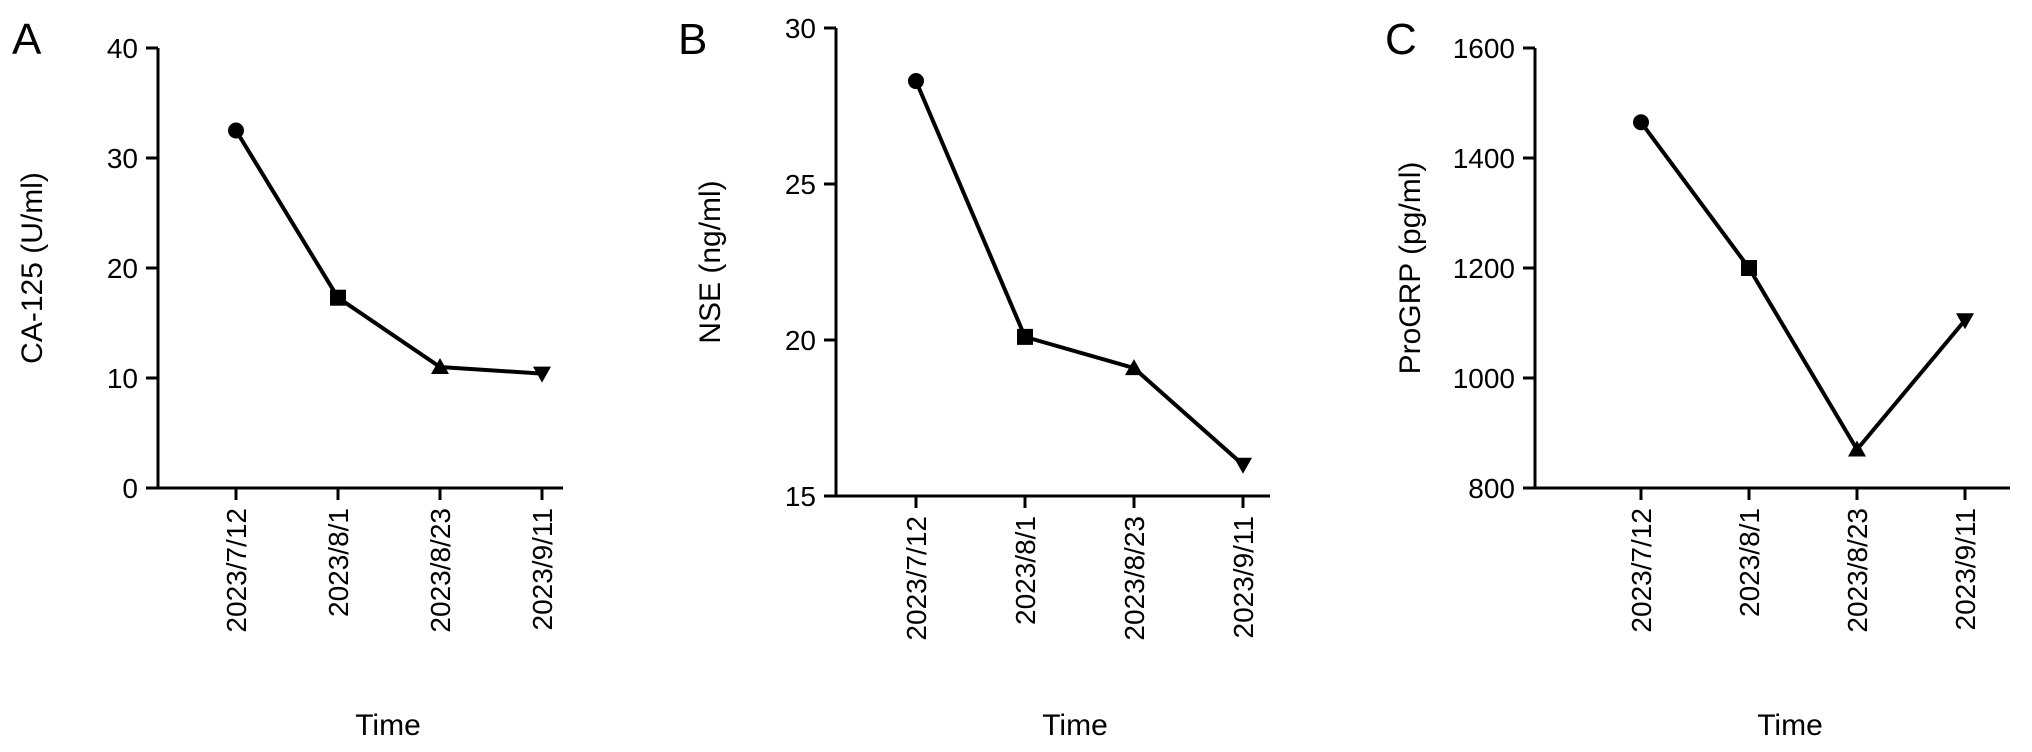  I want to click on y-tick-label: 1000, so click(1484, 378).